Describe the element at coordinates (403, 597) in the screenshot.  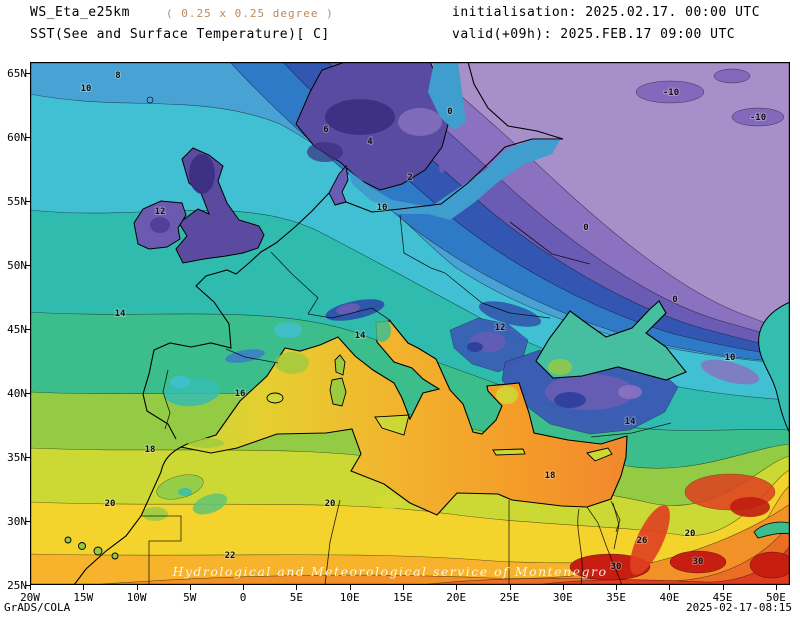
I see `lon-tick-label: 15E` at that location.